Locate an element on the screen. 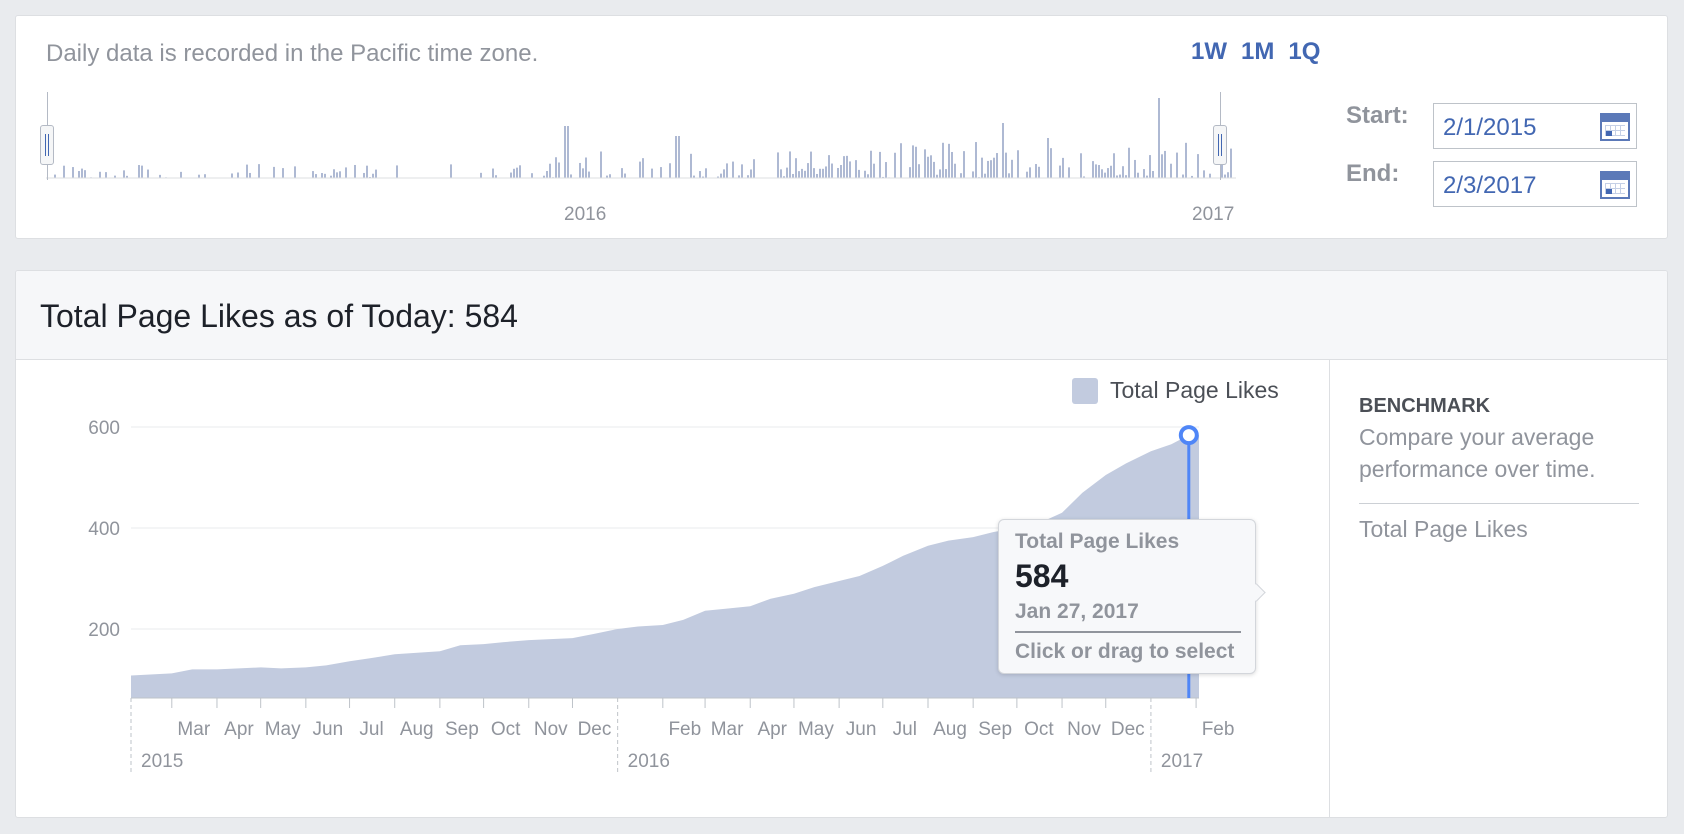  preset-1m-button: 1M is located at coordinates (1258, 51).